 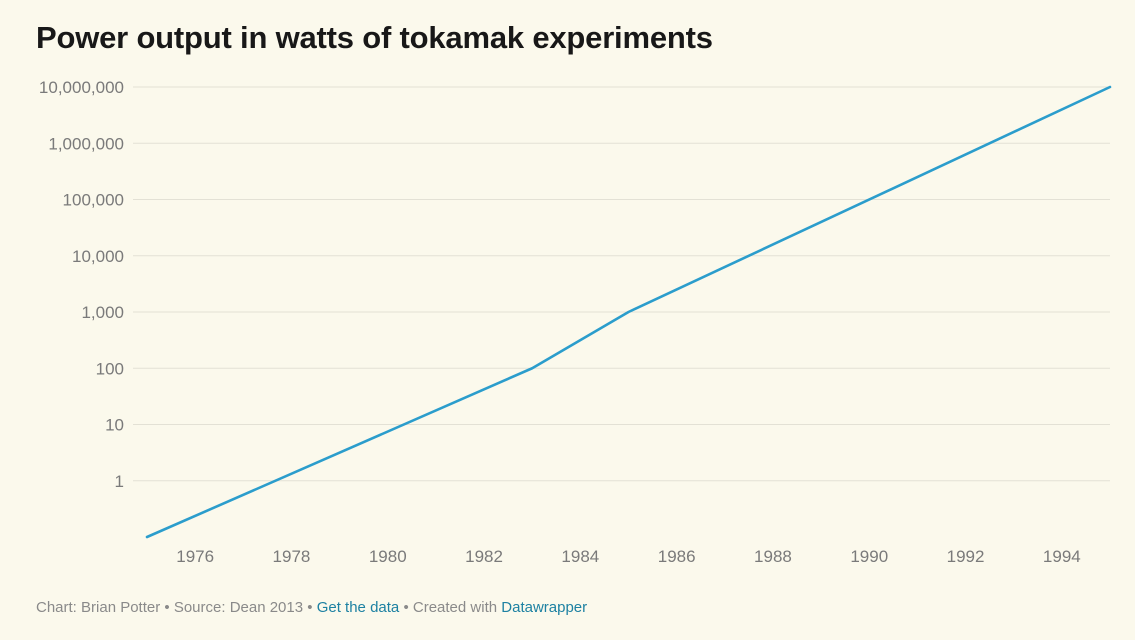 I want to click on x-tick-label: 1982, so click(x=484, y=556).